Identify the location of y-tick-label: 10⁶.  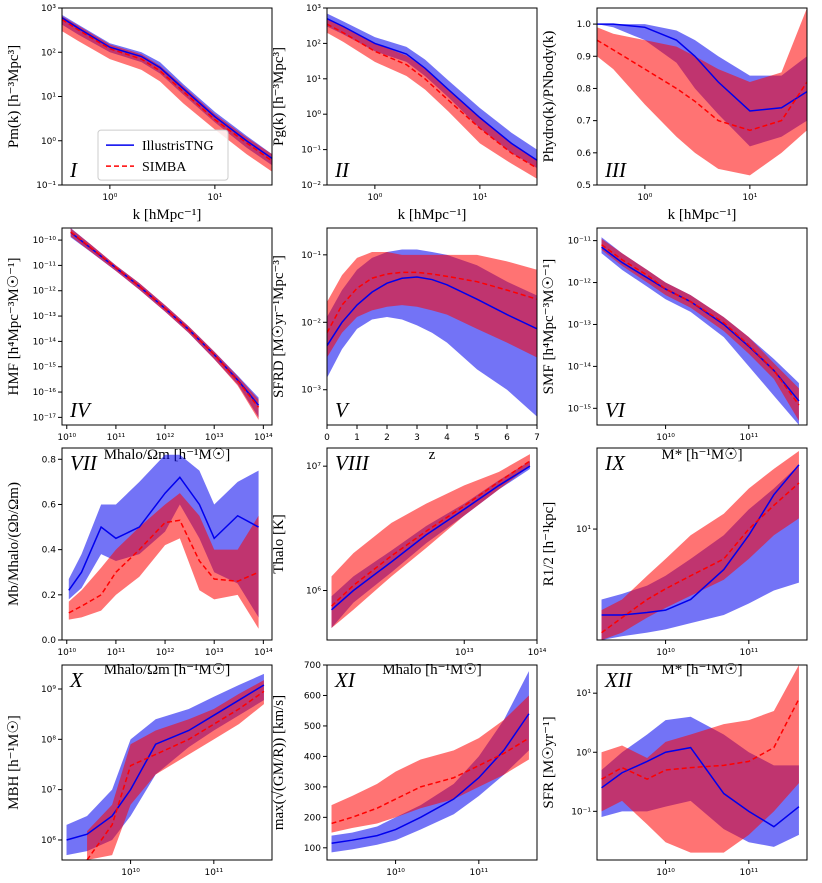
(313, 592).